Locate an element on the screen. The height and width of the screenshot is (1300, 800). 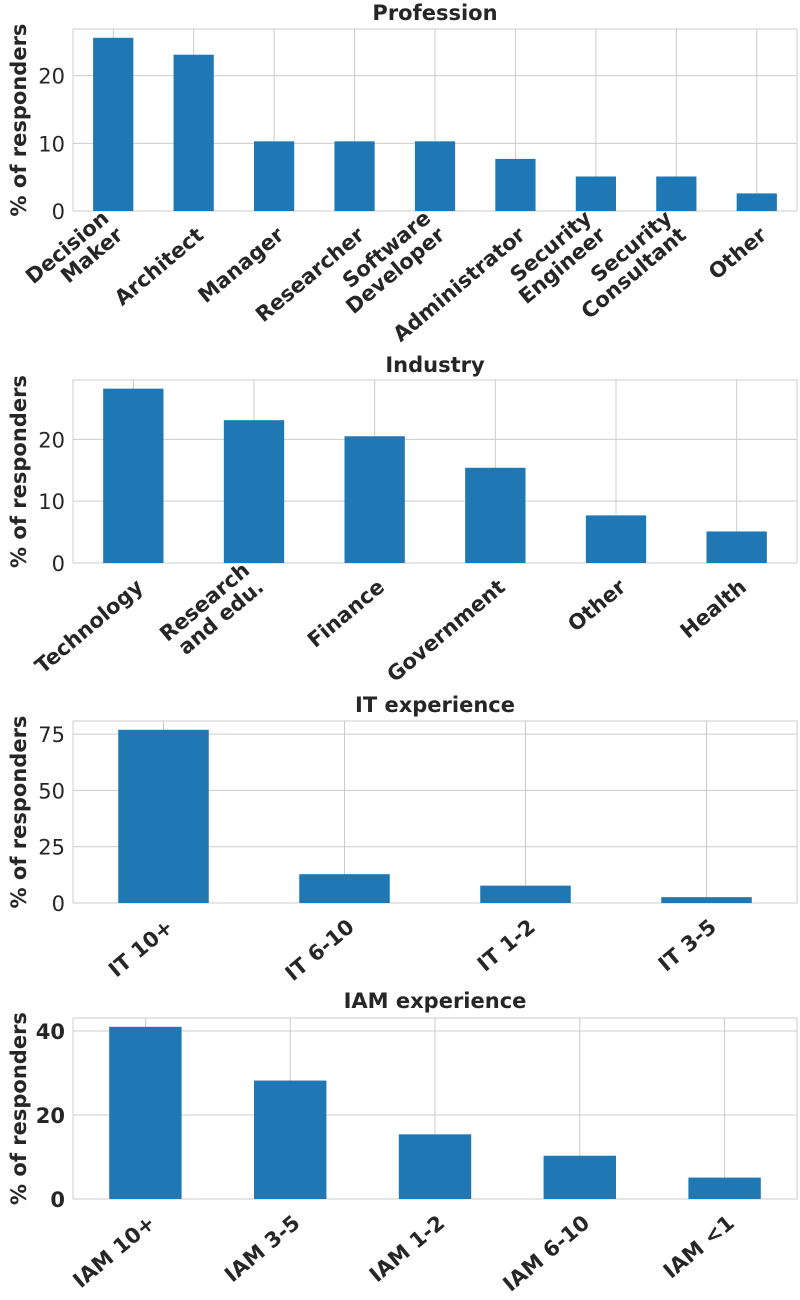
bar-government is located at coordinates (495, 515).